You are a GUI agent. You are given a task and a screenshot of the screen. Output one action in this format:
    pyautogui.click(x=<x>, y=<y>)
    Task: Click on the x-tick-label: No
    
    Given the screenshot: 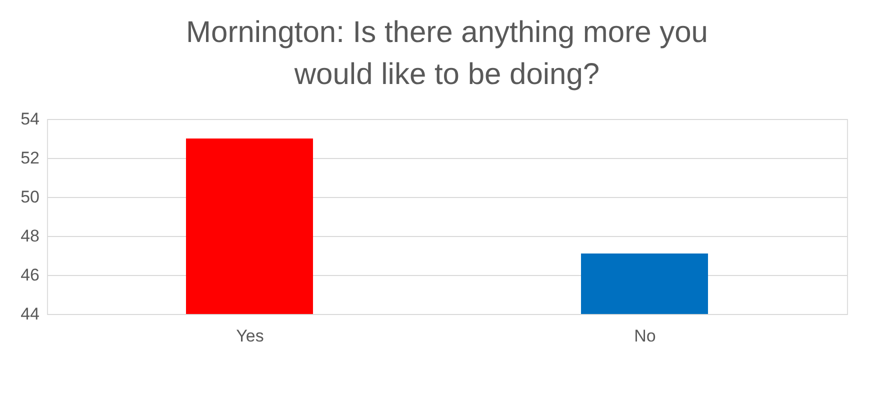 What is the action you would take?
    pyautogui.click(x=645, y=336)
    